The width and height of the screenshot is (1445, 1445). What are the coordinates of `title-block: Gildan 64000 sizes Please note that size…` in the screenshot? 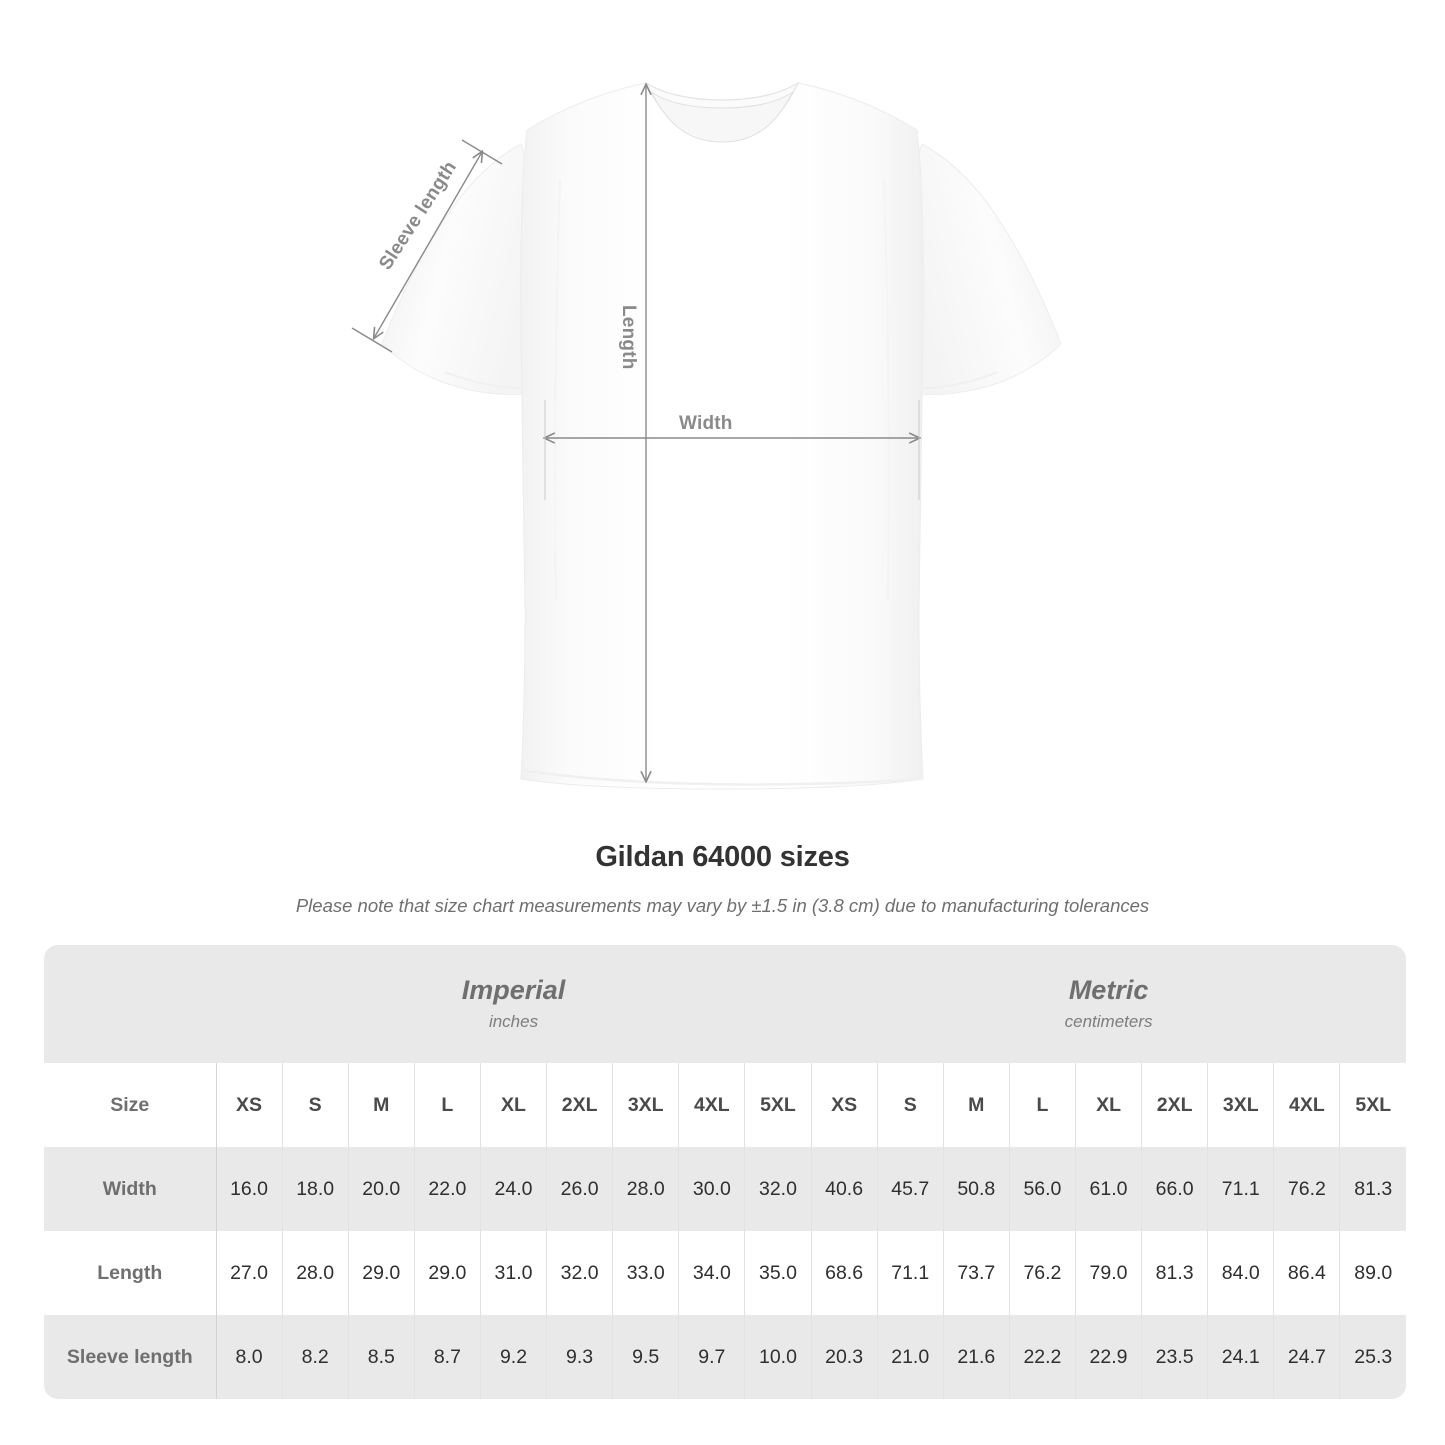 It's located at (722, 878).